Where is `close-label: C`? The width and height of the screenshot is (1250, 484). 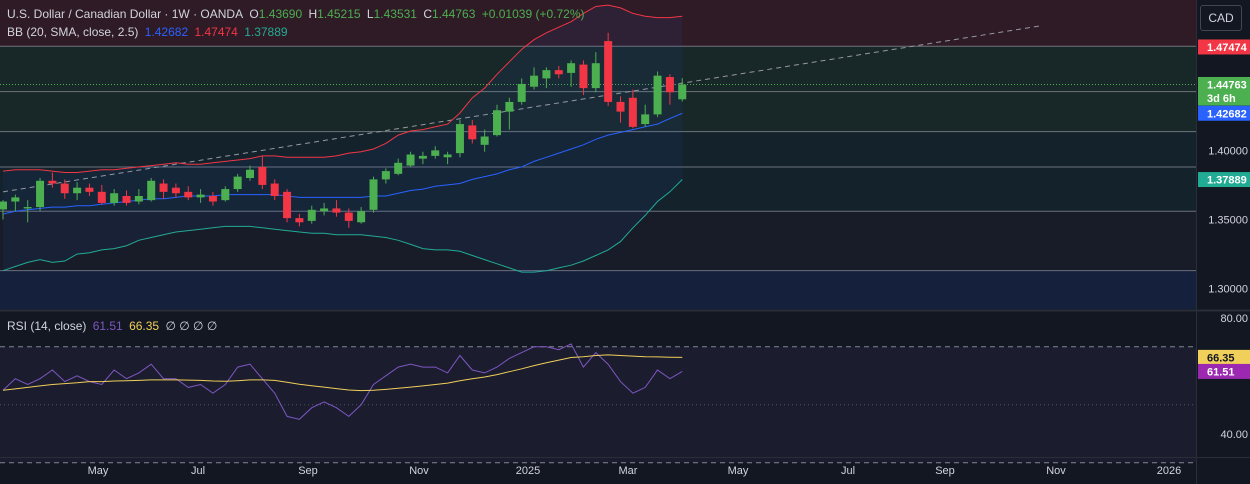
close-label: C is located at coordinates (427, 14).